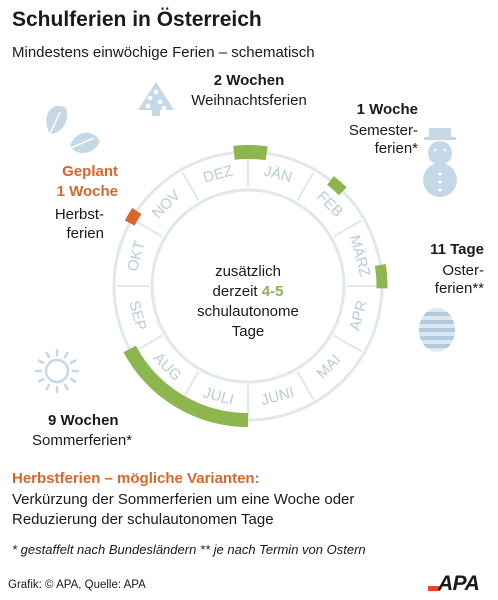 This screenshot has width=498, height=600. Describe the element at coordinates (73, 129) in the screenshot. I see `leaves-icon` at that location.